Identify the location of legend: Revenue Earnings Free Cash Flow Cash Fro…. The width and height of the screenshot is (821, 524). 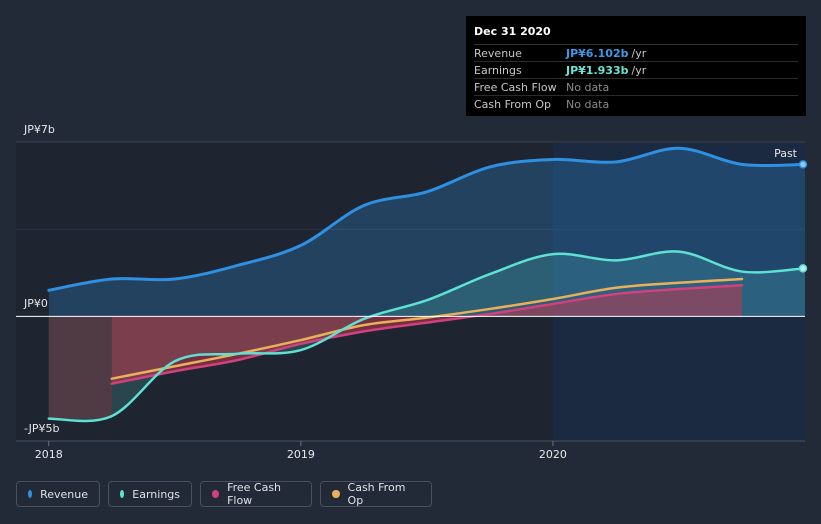
(224, 494).